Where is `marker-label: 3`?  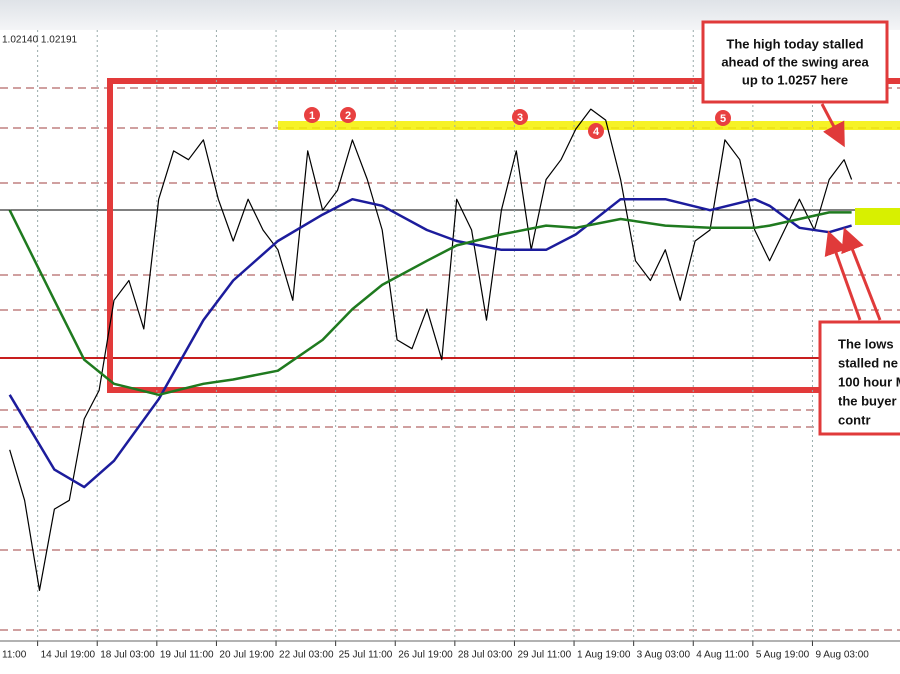
marker-label: 3 is located at coordinates (520, 118).